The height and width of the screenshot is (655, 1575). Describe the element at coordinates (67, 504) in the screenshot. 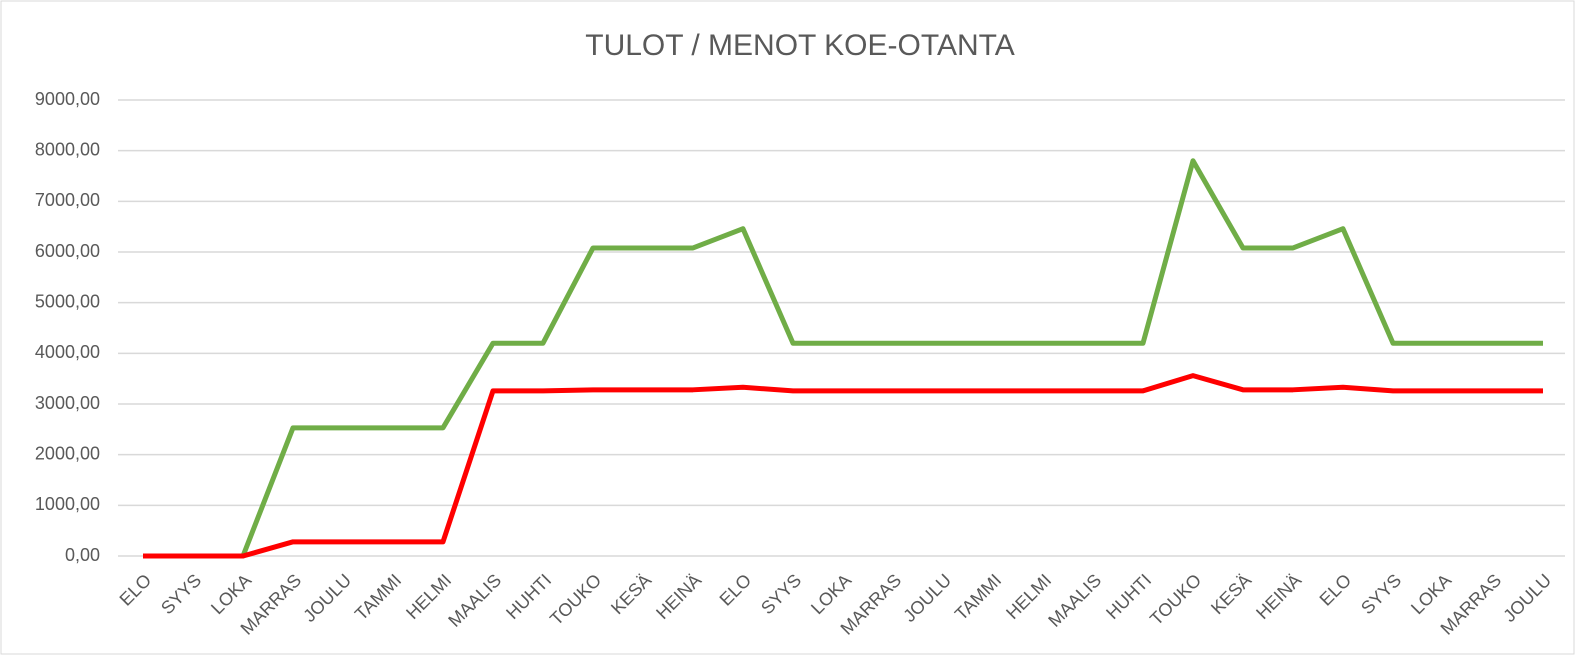

I see `y-tick-label: 1000,00` at that location.